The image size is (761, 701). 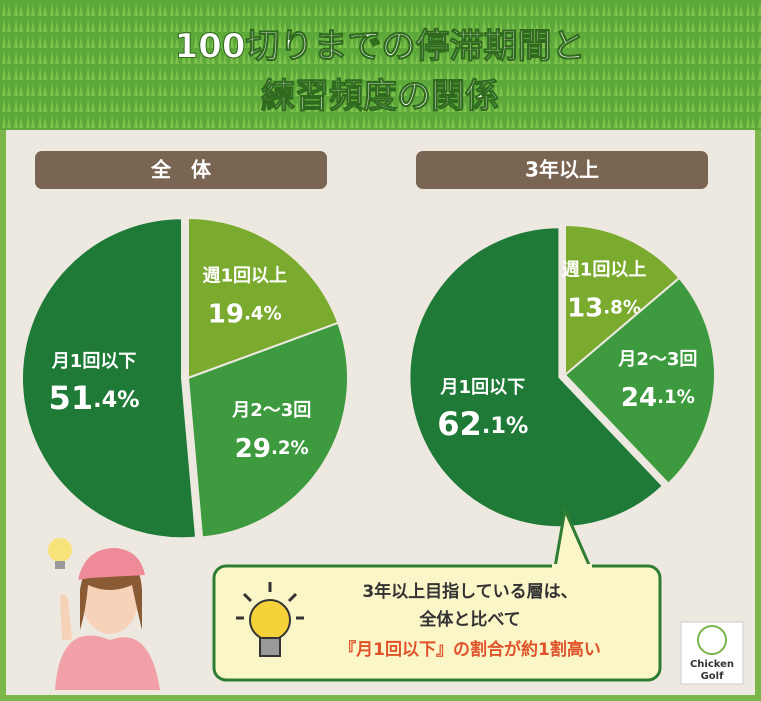 I want to click on pie-heading: 3年以上, so click(x=562, y=170).